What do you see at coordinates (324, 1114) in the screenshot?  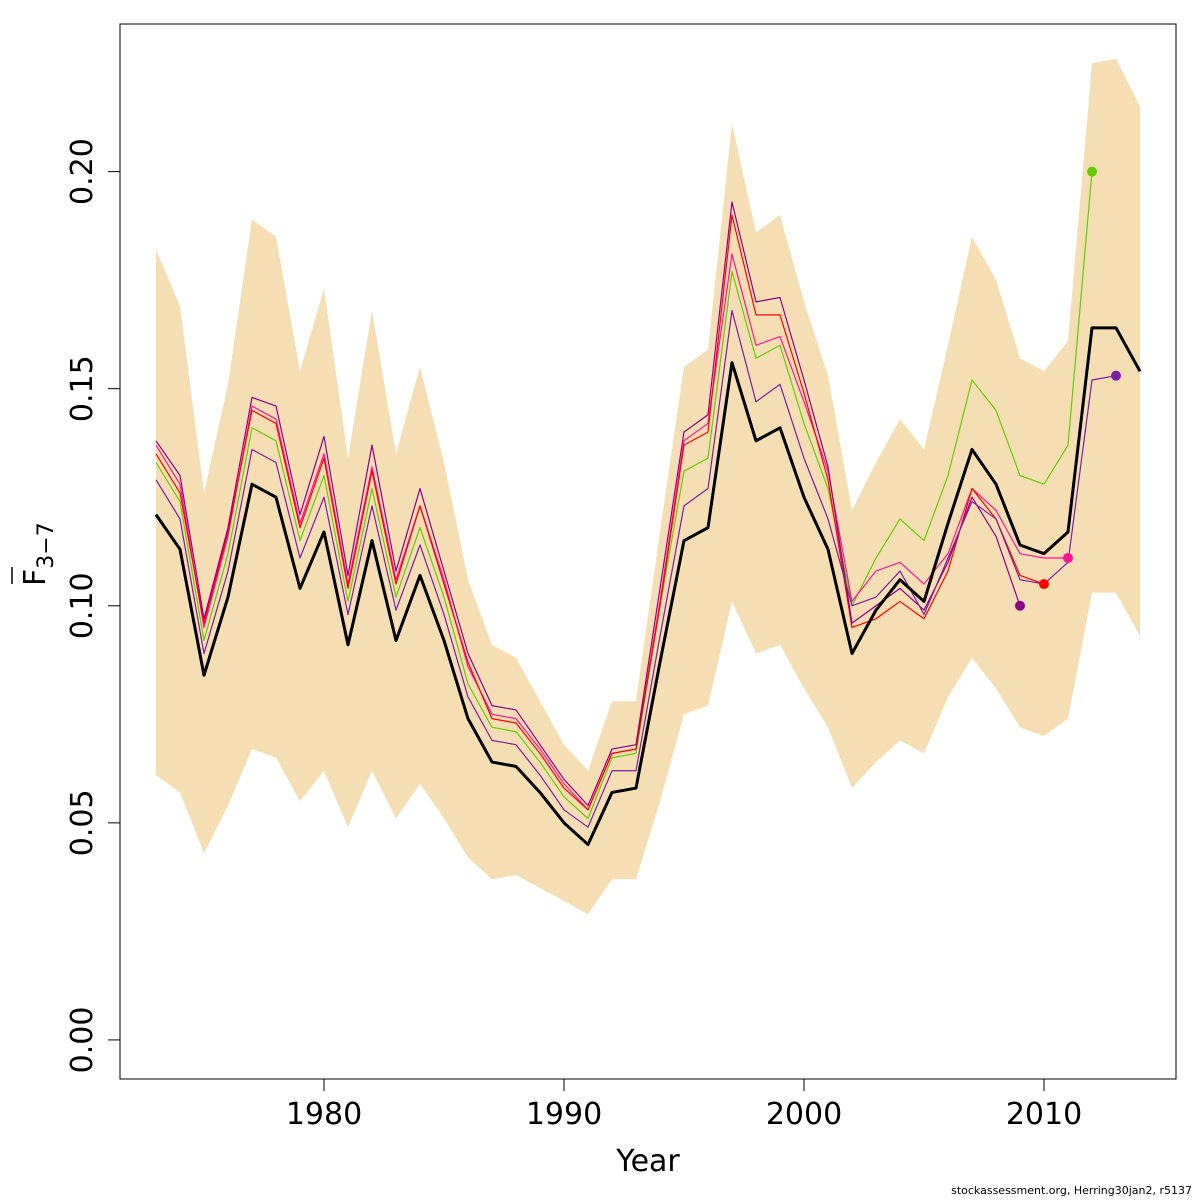 I see `x-tick-label: 1980` at bounding box center [324, 1114].